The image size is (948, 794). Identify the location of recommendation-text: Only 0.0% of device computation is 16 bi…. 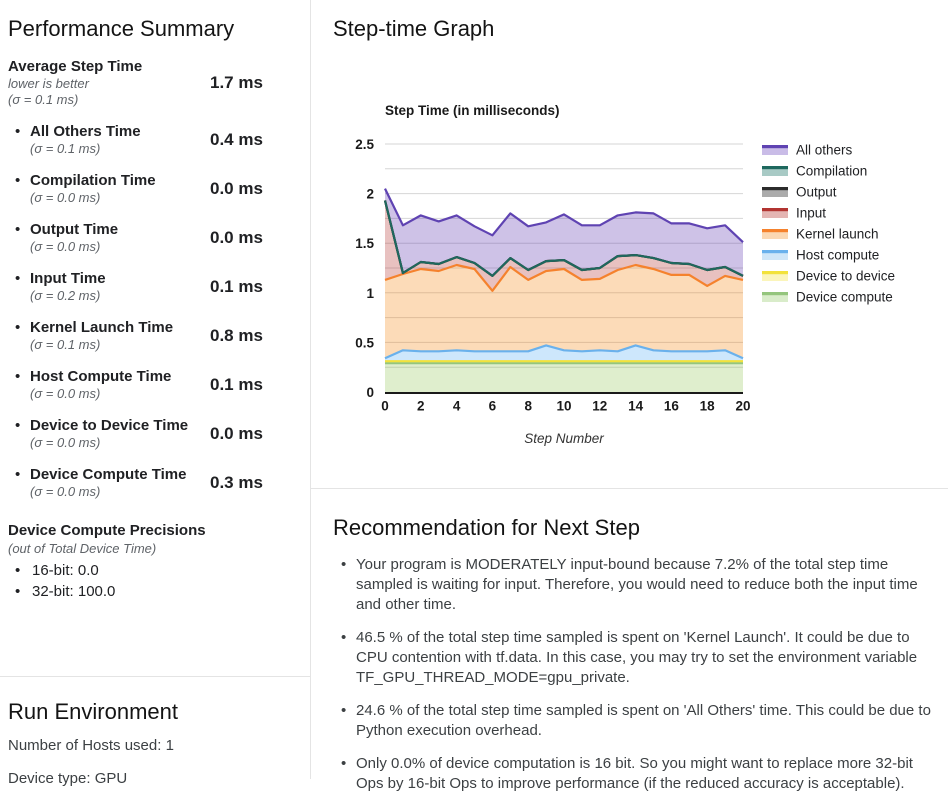
(634, 773).